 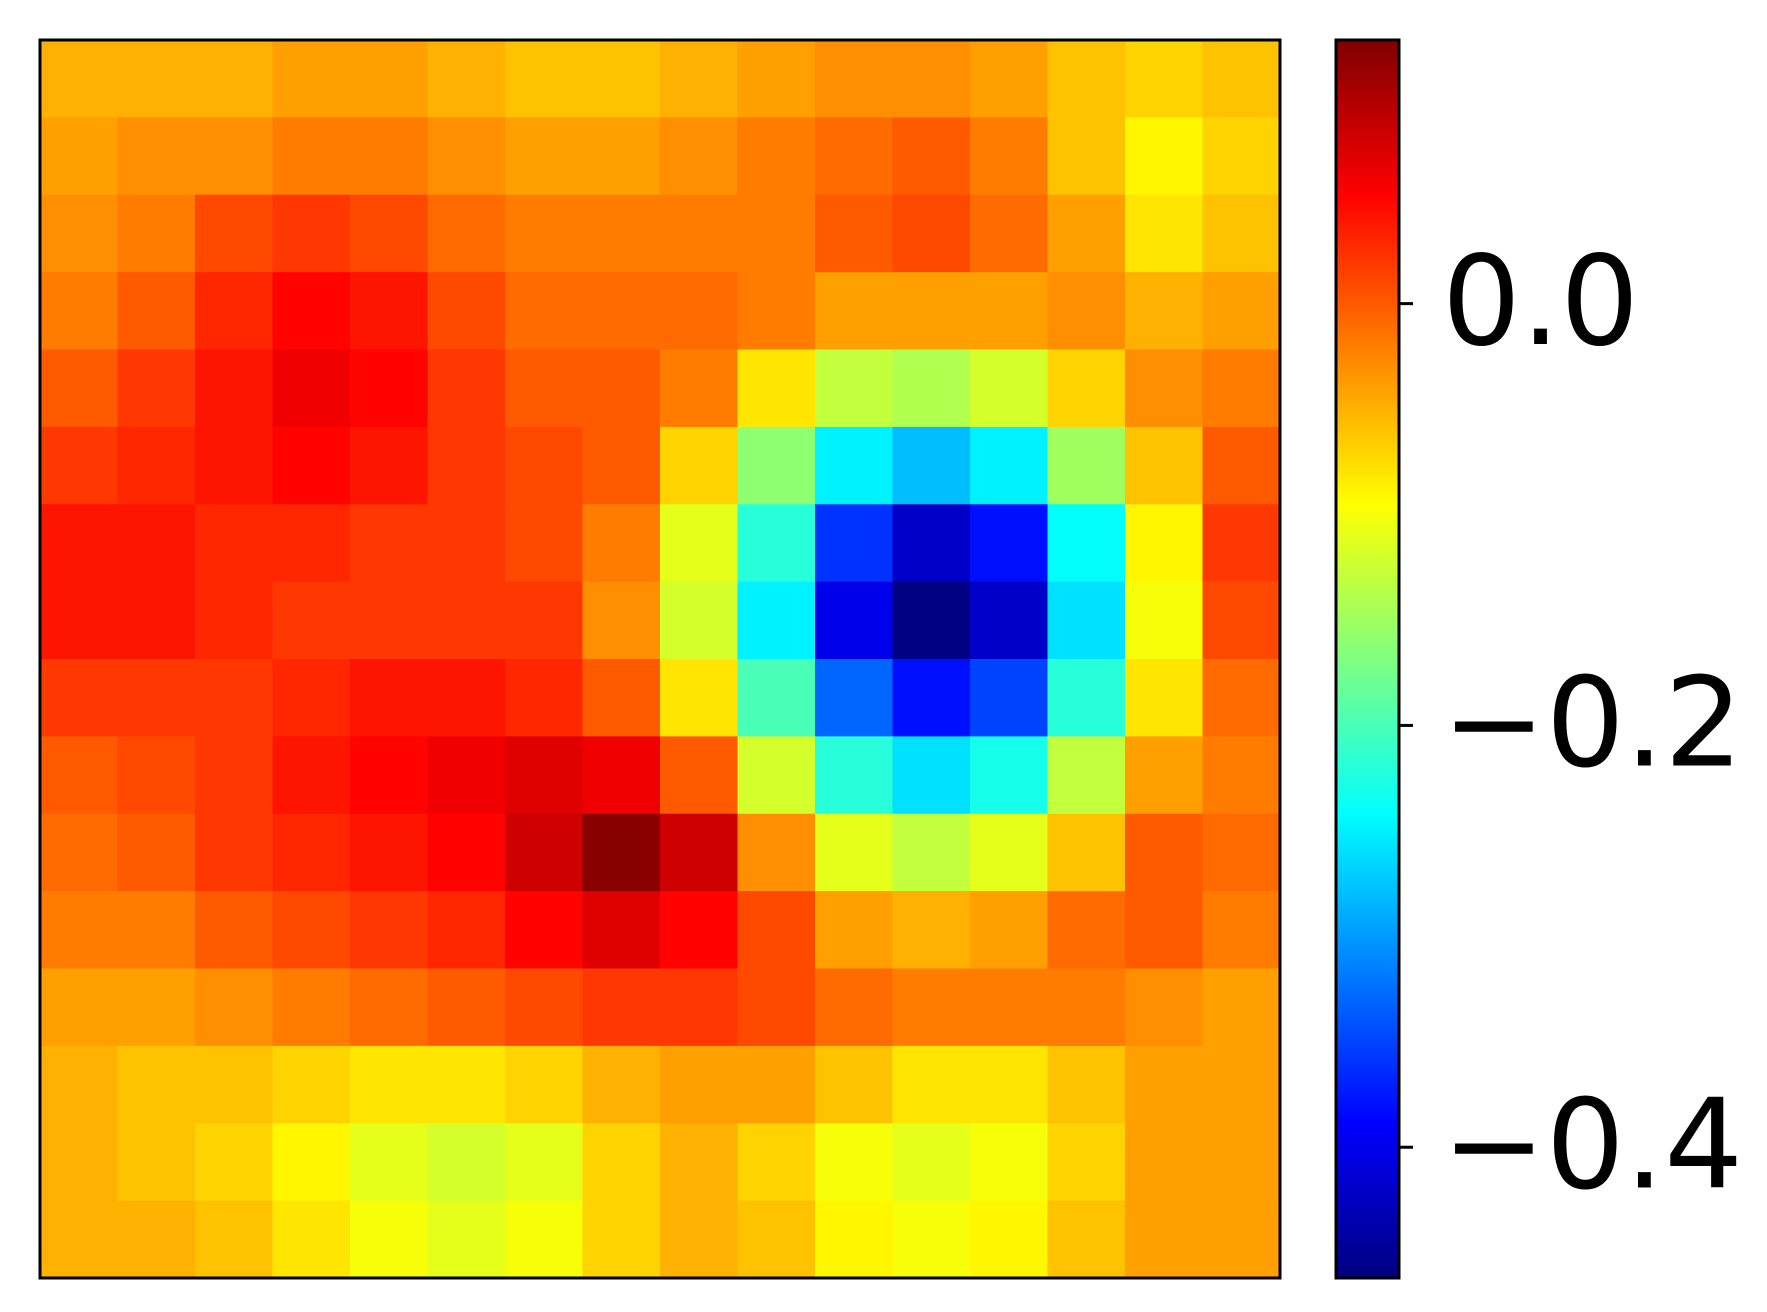 What do you see at coordinates (1367, 659) in the screenshot?
I see `colorbar` at bounding box center [1367, 659].